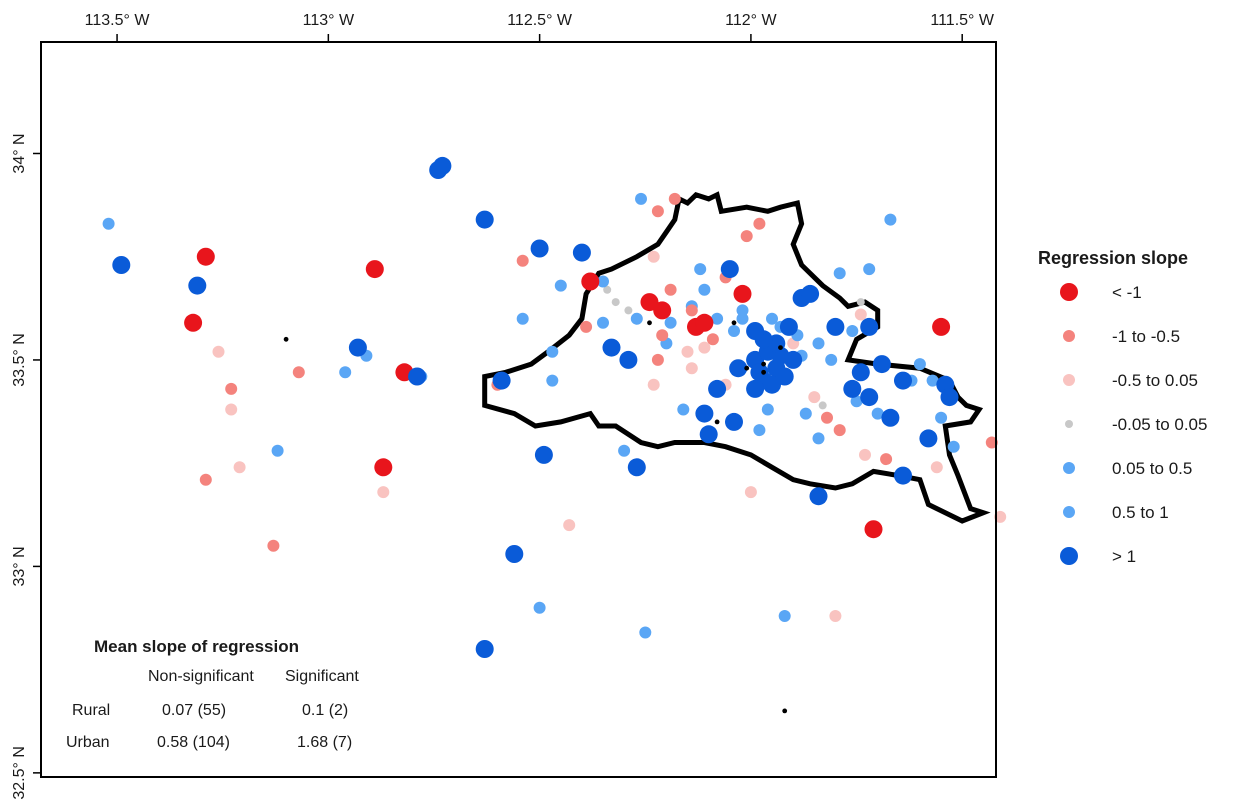 Image resolution: width=1249 pixels, height=804 pixels. Describe the element at coordinates (1113, 258) in the screenshot. I see `legend-title: Regression slope` at that location.